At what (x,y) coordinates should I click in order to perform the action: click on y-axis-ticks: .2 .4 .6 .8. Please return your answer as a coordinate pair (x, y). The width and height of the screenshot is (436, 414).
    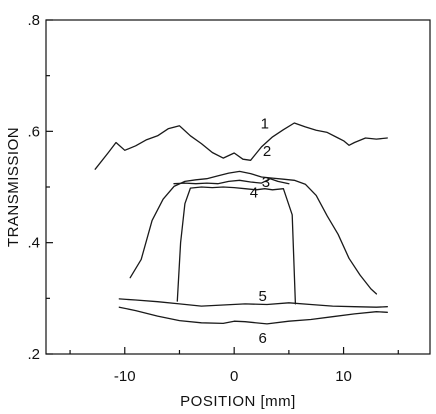
    Looking at the image, I should click on (40, 187).